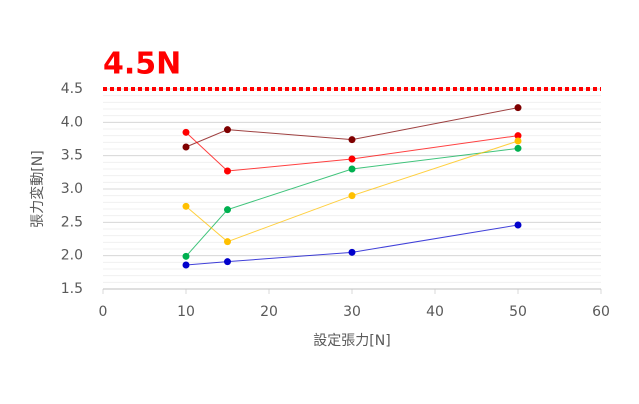 Image resolution: width=639 pixels, height=404 pixels. What do you see at coordinates (72, 89) in the screenshot?
I see `y-tick-label: 4.5` at bounding box center [72, 89].